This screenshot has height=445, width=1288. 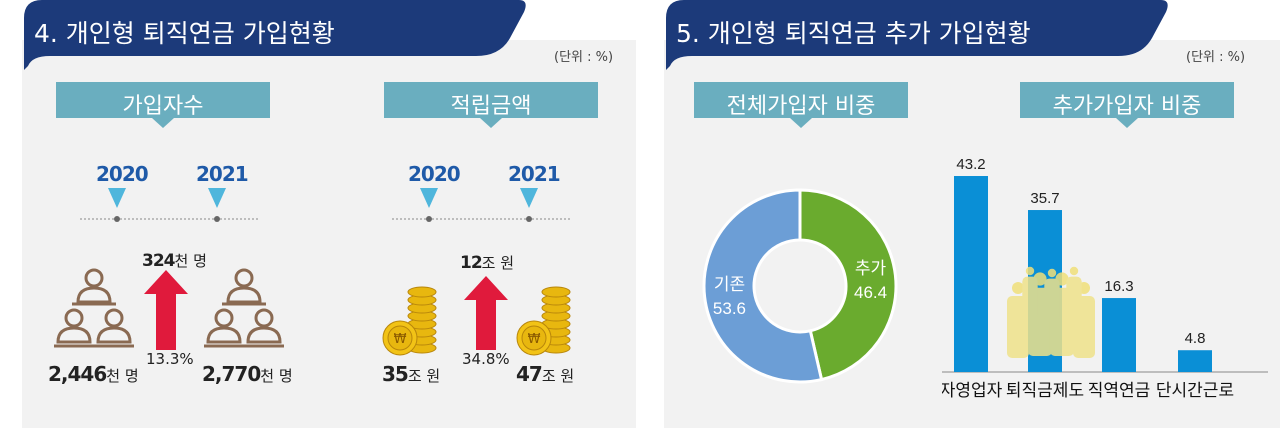 What do you see at coordinates (184, 33) in the screenshot?
I see `left-panel-title: 4. 개인형 퇴직연금 가입현황` at bounding box center [184, 33].